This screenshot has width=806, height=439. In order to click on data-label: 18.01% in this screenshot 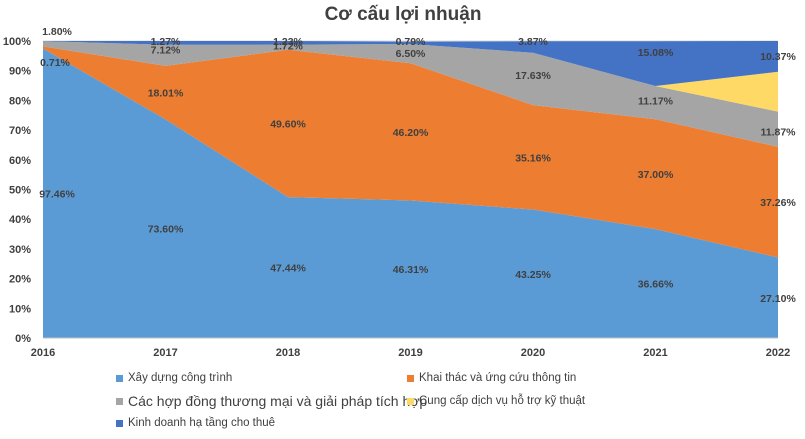, I will do `click(166, 94)`.